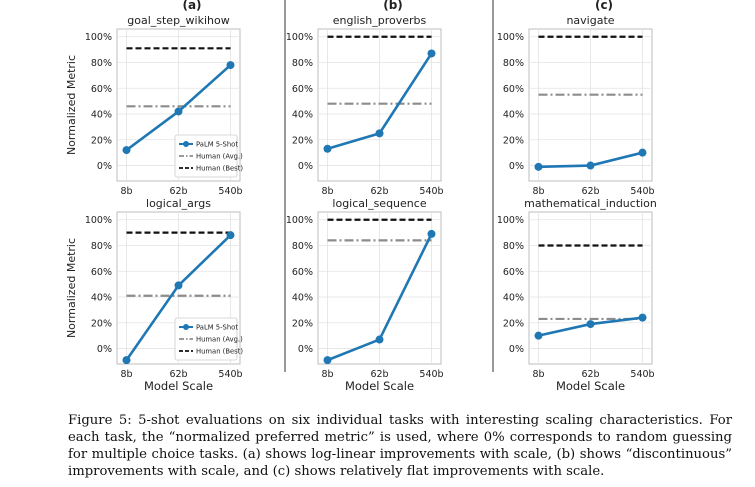  What do you see at coordinates (380, 20) in the screenshot?
I see `panel-title: english_proverbs` at bounding box center [380, 20].